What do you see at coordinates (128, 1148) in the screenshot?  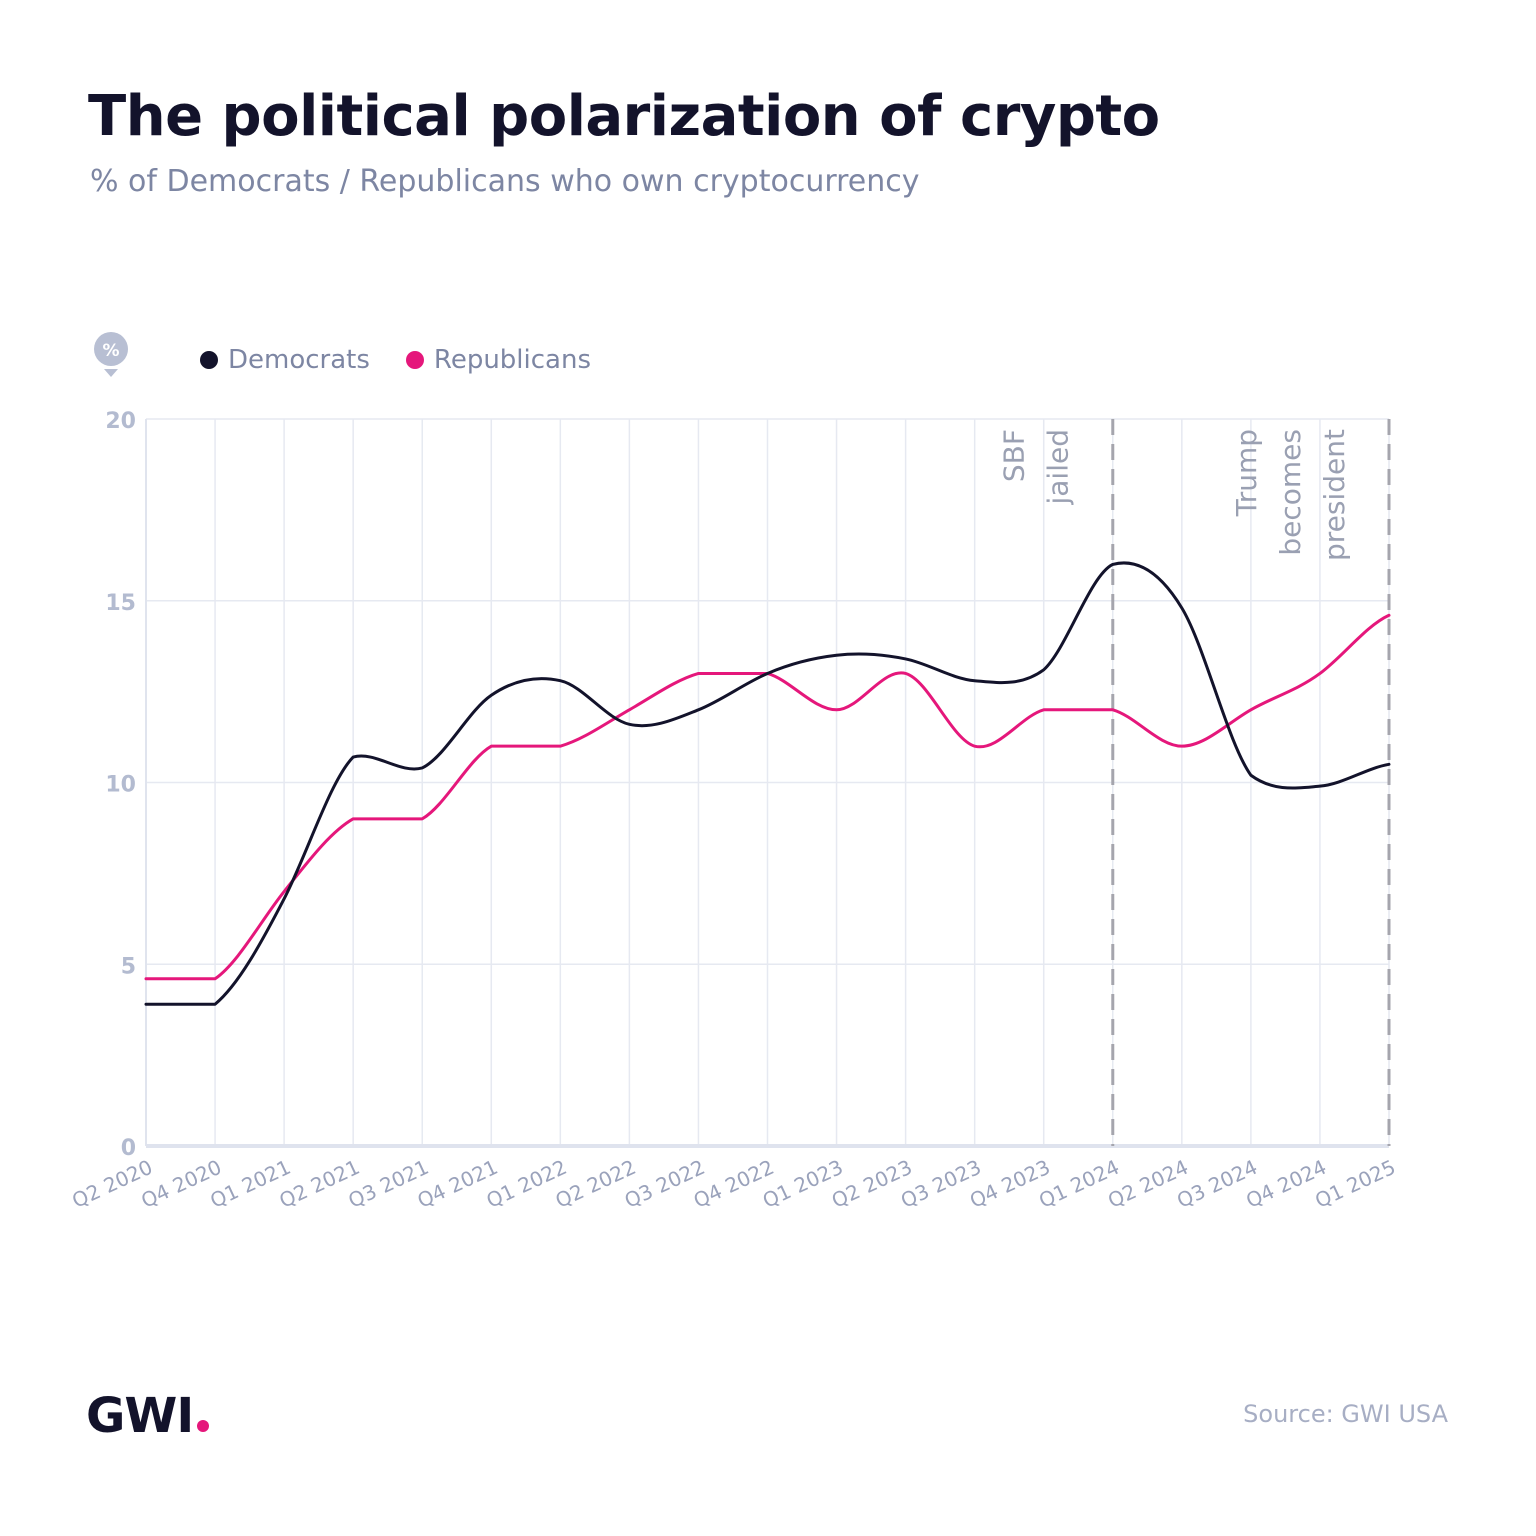 I see `y-tick-label: 0` at bounding box center [128, 1148].